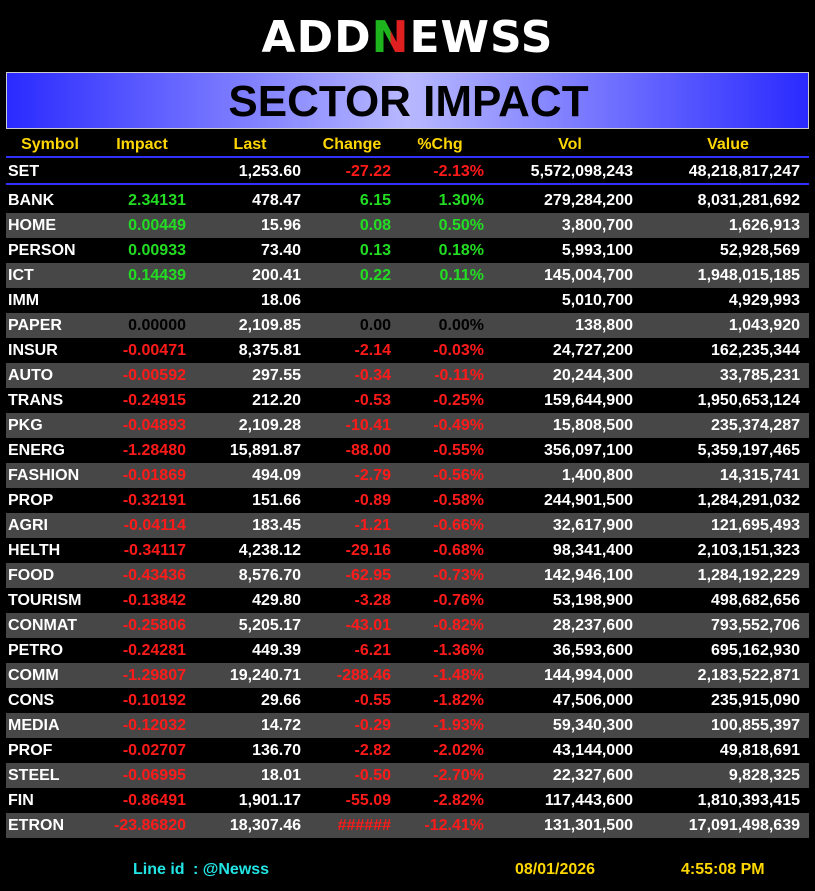 This screenshot has height=891, width=815. Describe the element at coordinates (755, 350) in the screenshot. I see `cell: 162,235,344` at that location.